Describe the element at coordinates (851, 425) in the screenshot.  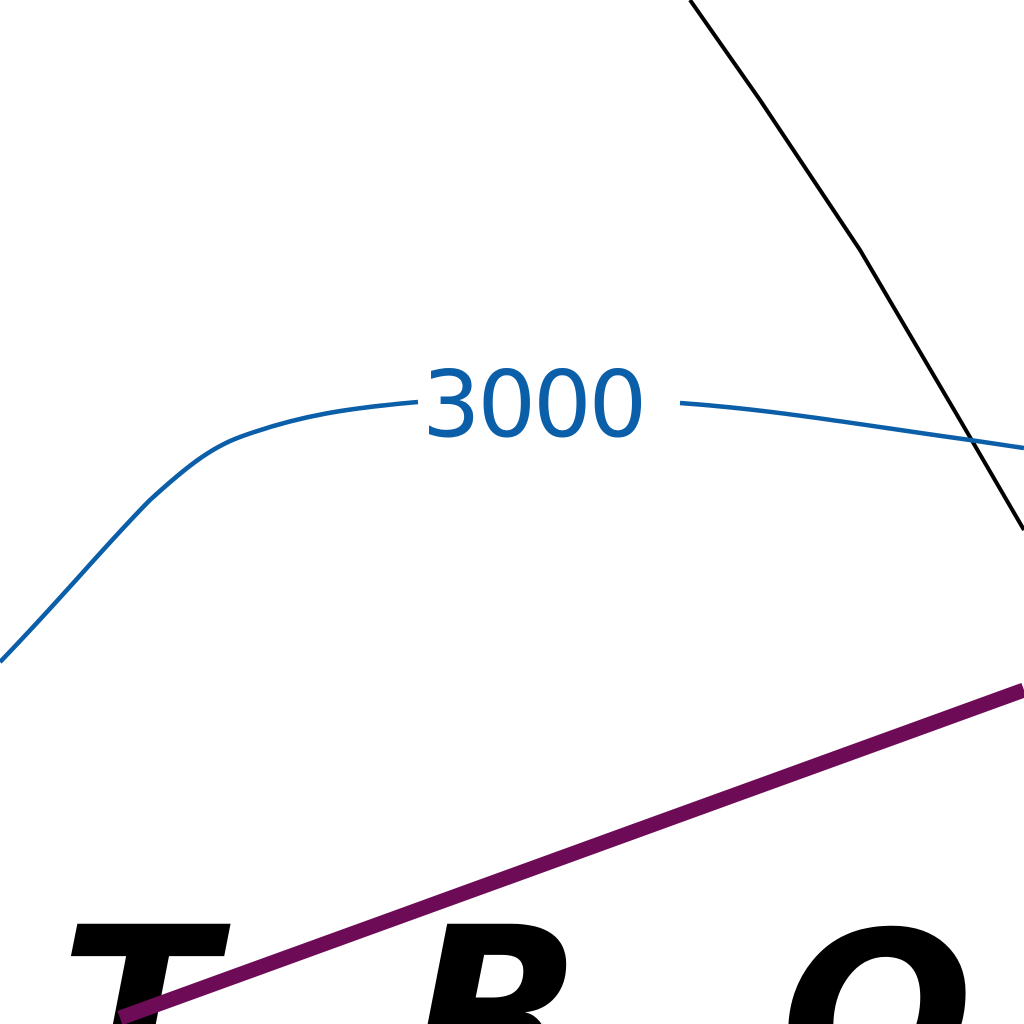
I see `contour-line-right` at that location.